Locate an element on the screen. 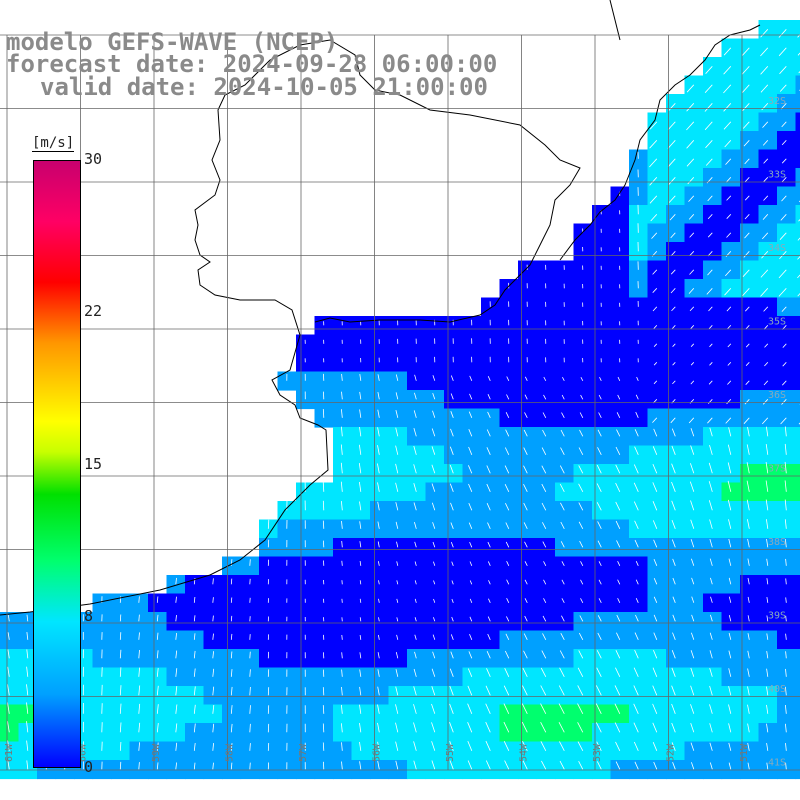 The image size is (800, 800). longitude-labels: 61W60W59W58W57W56W55W54W53W52W51W50W49W is located at coordinates (377, 752).